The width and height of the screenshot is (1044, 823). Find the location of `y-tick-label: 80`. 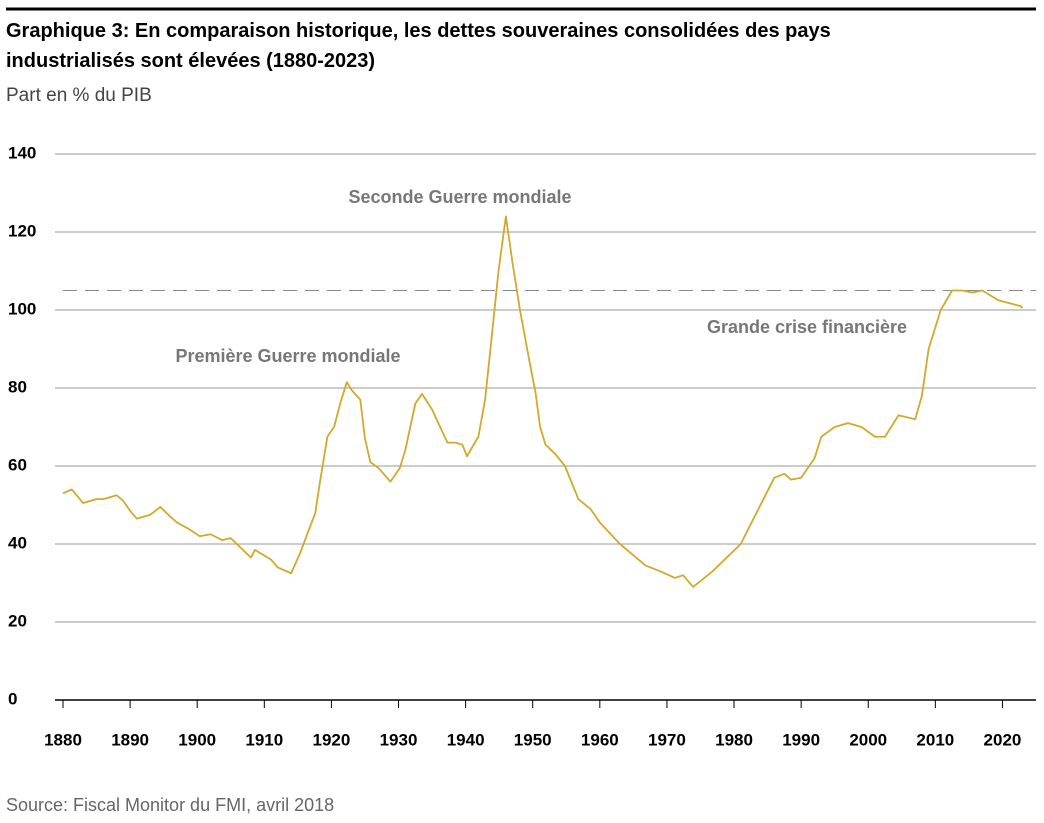

y-tick-label: 80 is located at coordinates (17, 386).